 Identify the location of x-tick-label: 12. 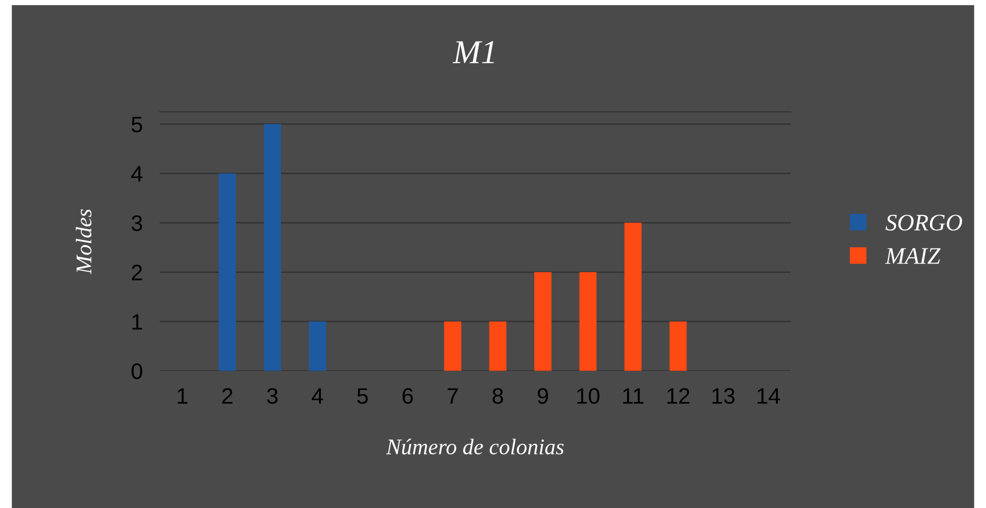
(678, 396).